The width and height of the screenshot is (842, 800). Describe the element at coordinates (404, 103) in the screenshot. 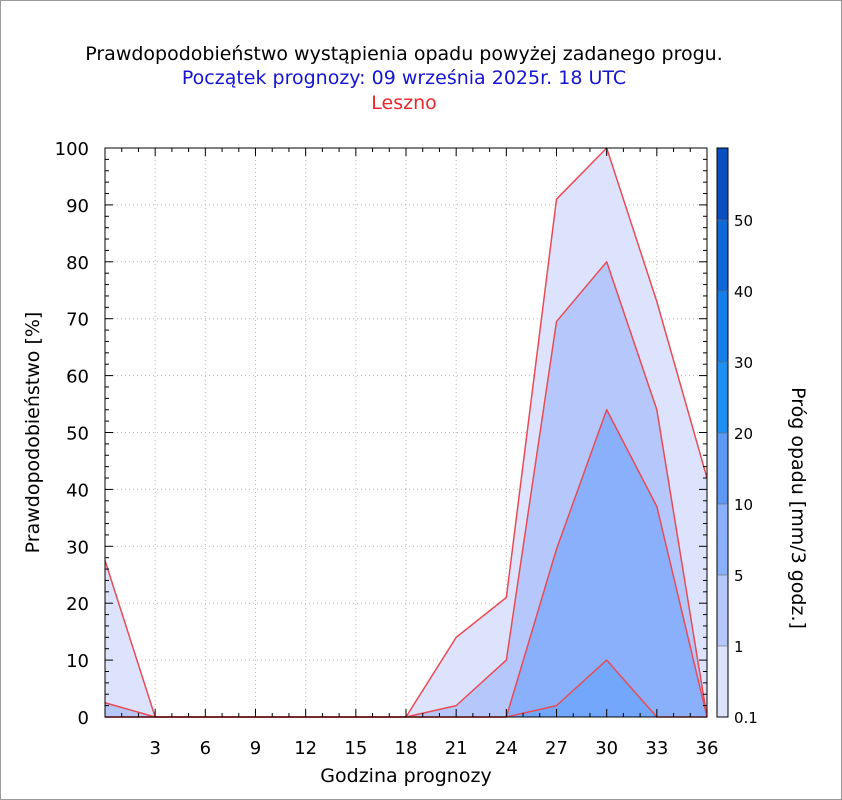

I see `location-label: Leszno` at that location.